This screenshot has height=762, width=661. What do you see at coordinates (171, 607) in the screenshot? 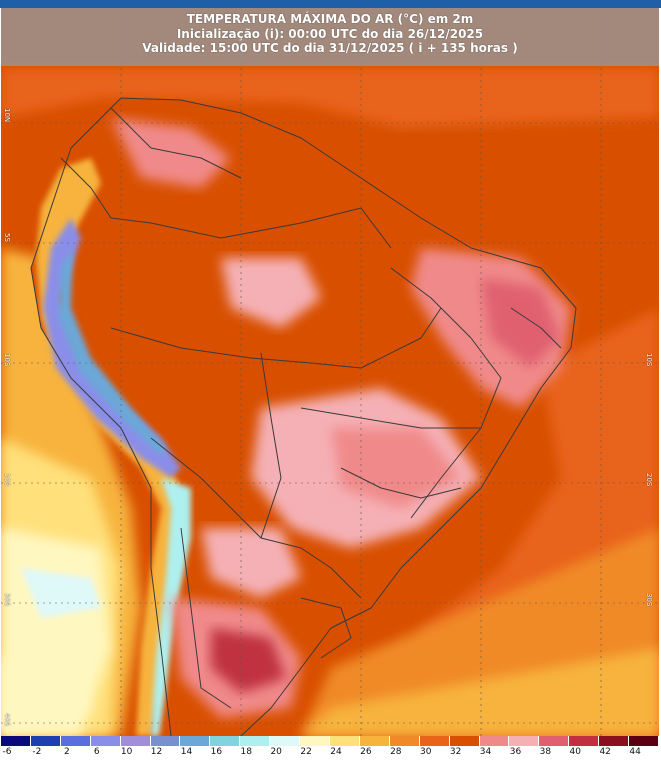
I see `southern-andes-cool` at bounding box center [171, 607].